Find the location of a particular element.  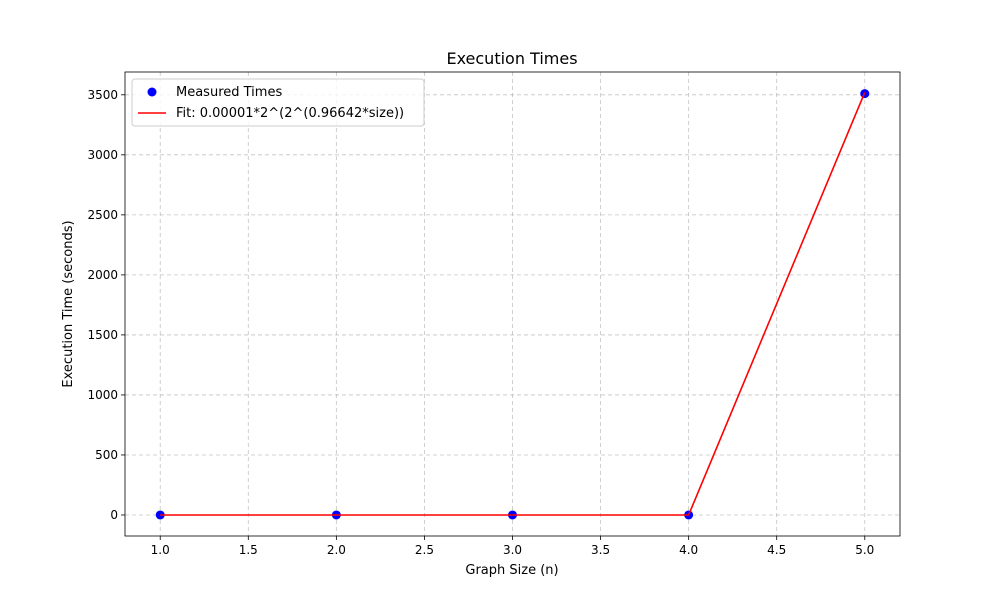

y-tick-label: 2500 is located at coordinates (102, 215).